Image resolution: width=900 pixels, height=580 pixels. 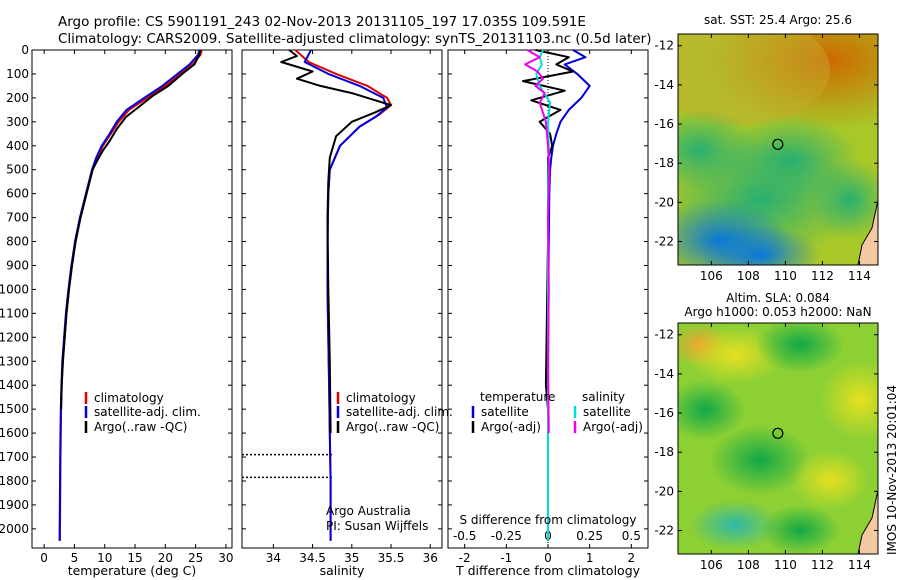 What do you see at coordinates (351, 558) in the screenshot?
I see `x-tick-label: 35` at bounding box center [351, 558].